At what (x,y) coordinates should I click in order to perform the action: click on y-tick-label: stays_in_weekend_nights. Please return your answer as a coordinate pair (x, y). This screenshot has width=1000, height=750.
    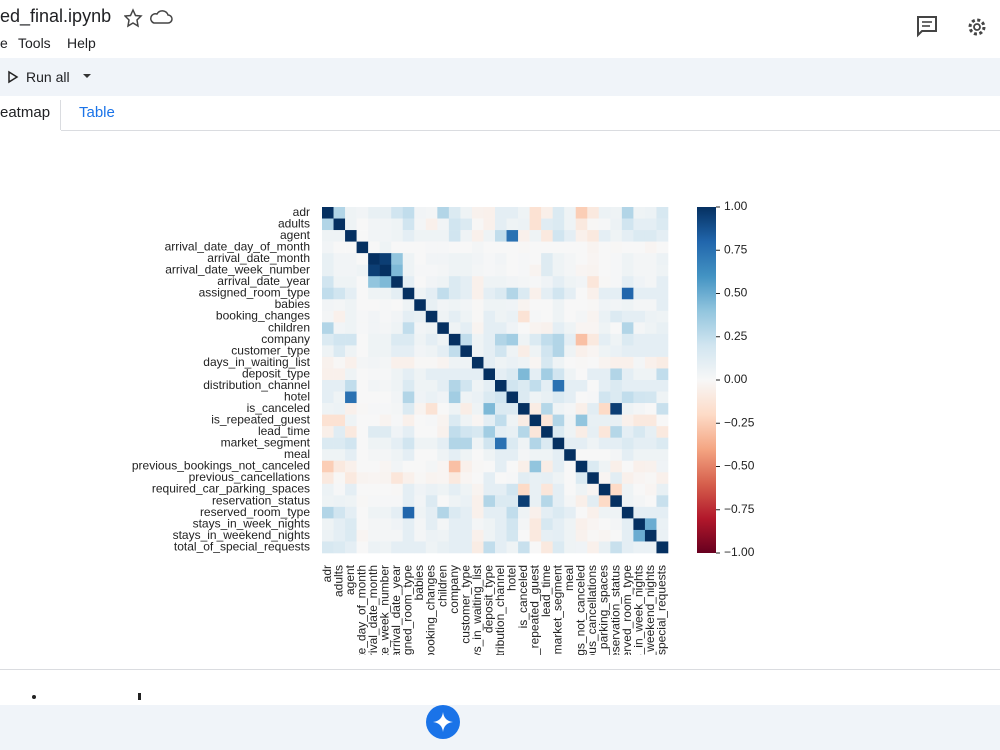
    Looking at the image, I should click on (241, 535).